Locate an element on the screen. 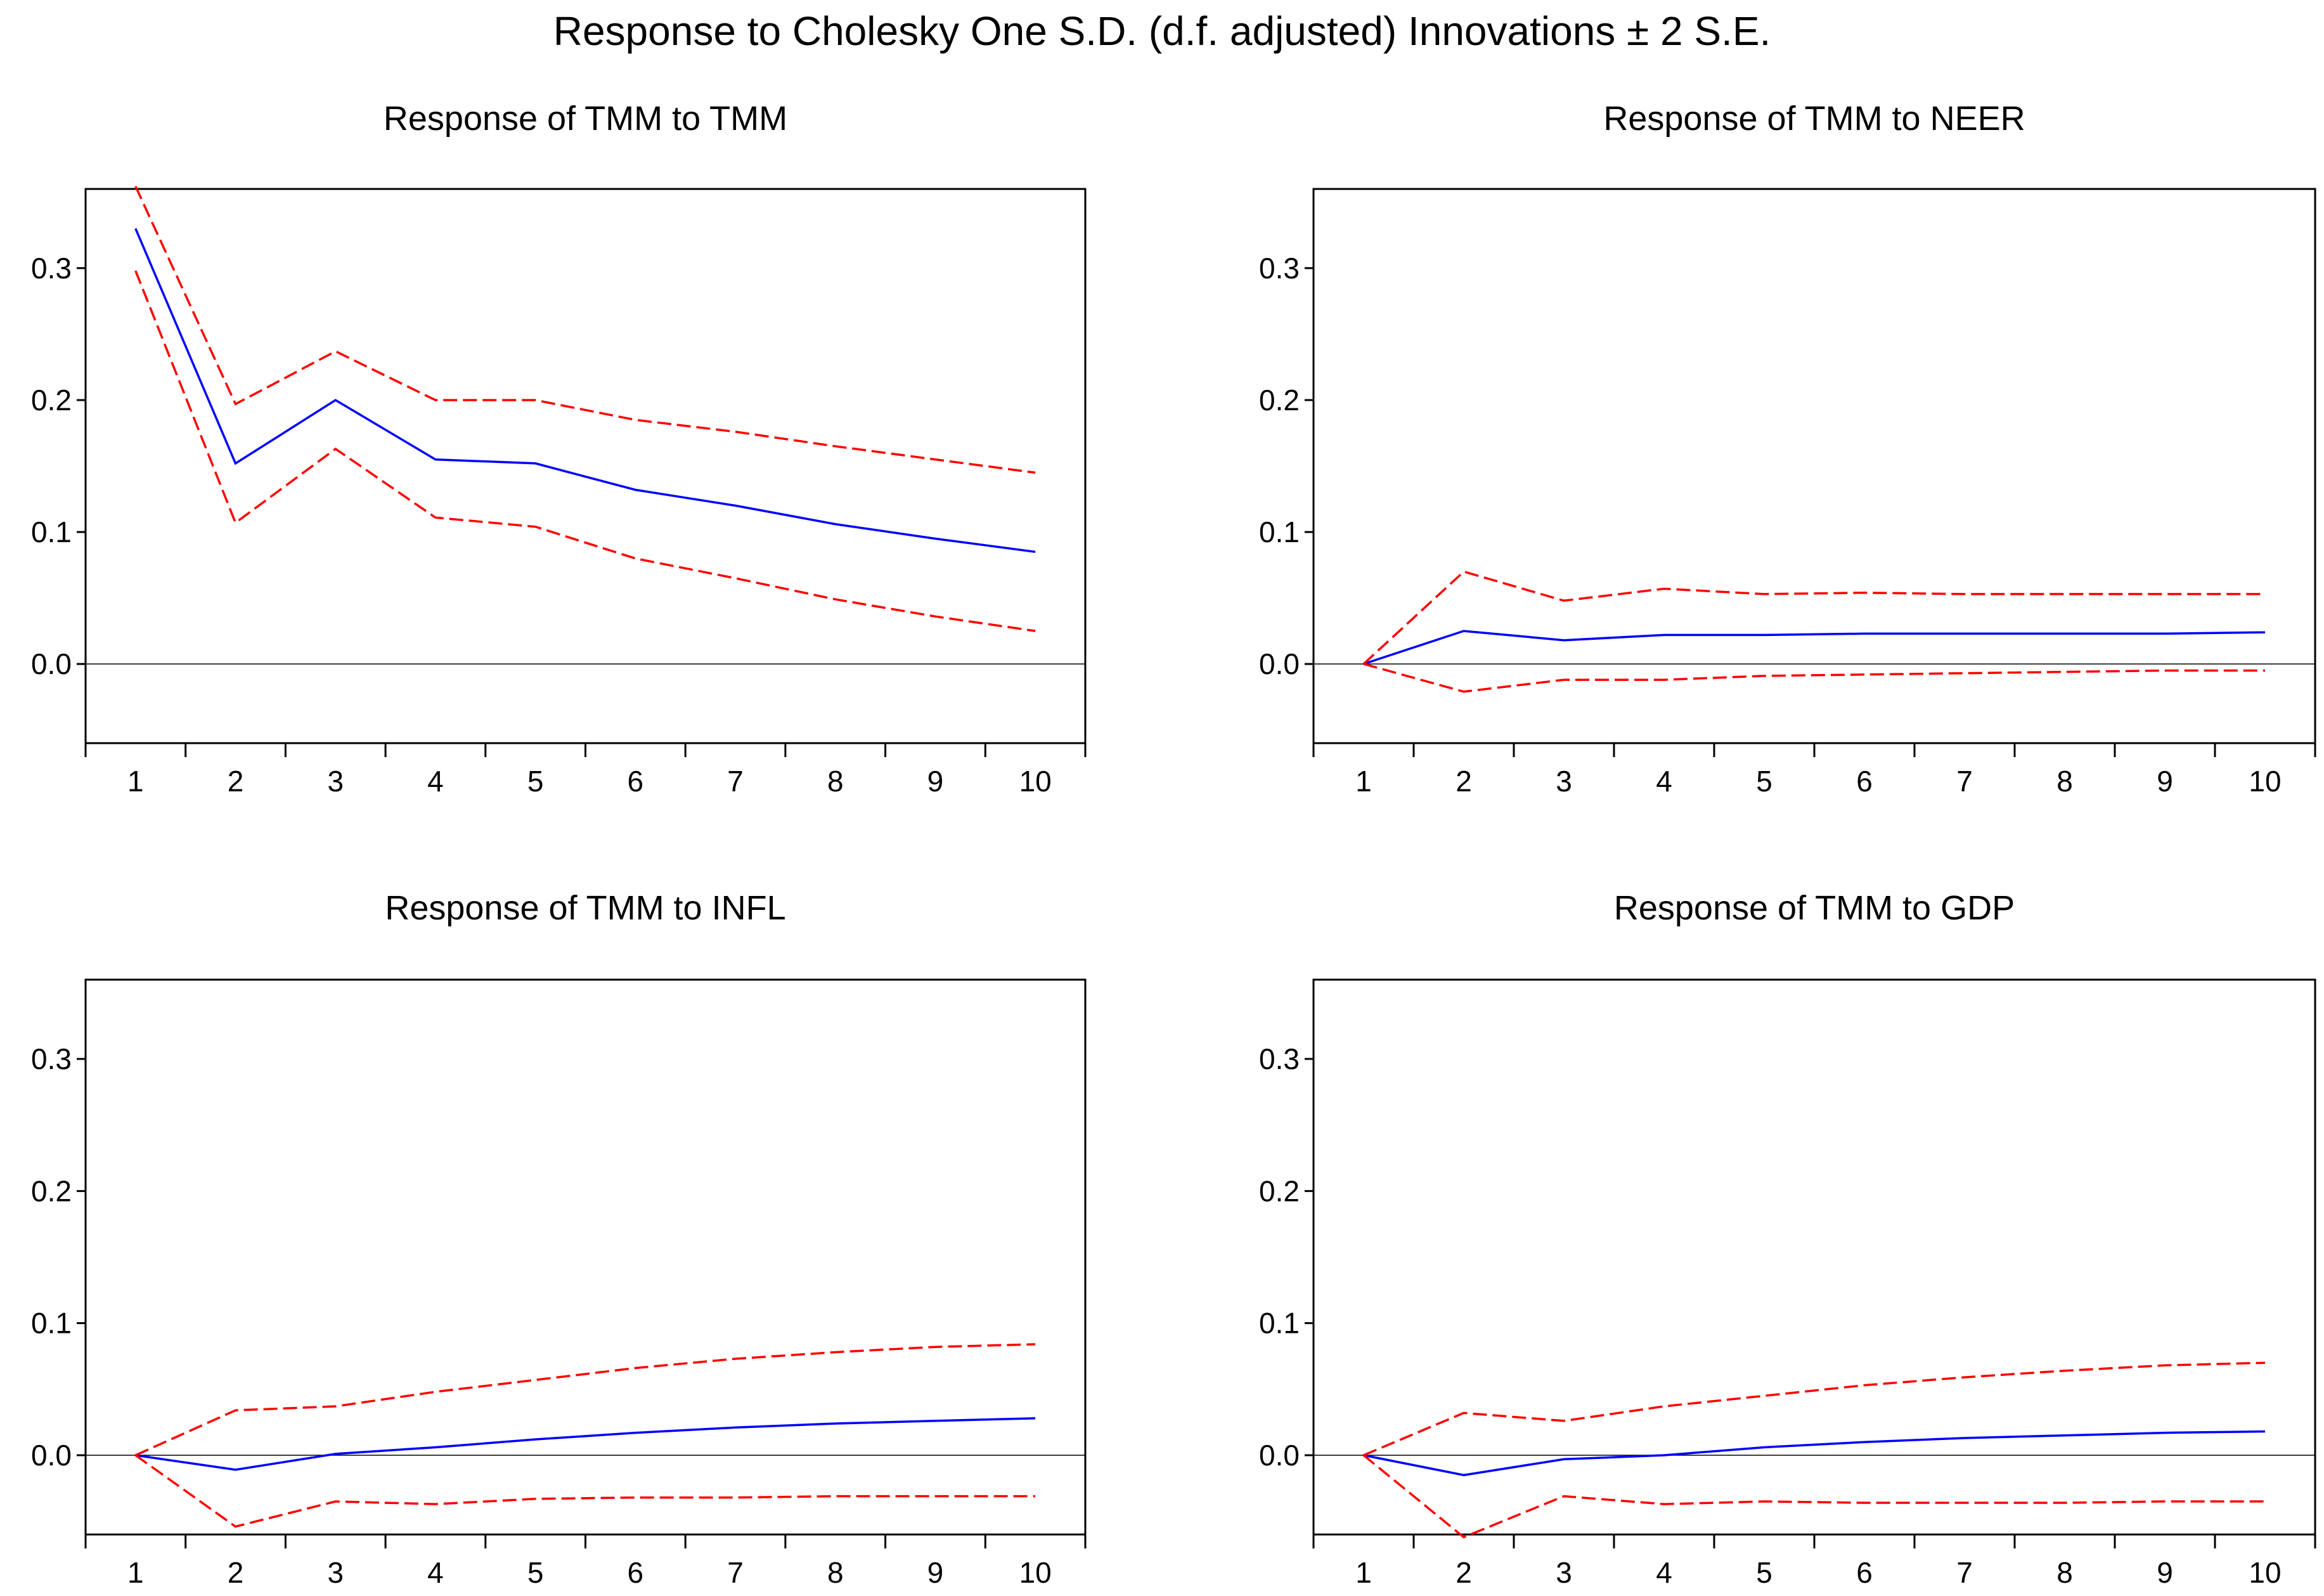  panel-title: Response of TMM to INFL is located at coordinates (585, 908).